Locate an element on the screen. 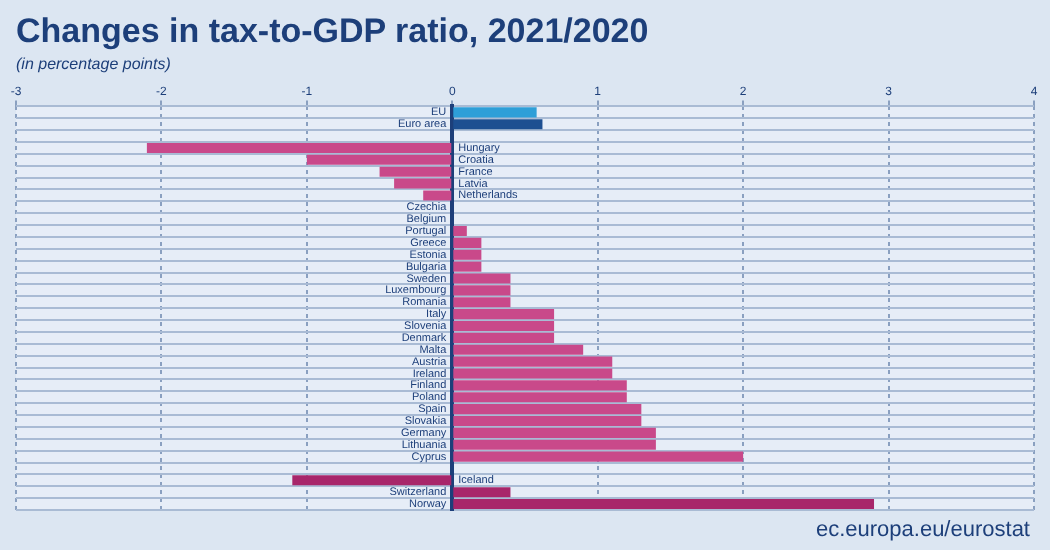  chart-subtitle: (in percentage points) is located at coordinates (94, 63).